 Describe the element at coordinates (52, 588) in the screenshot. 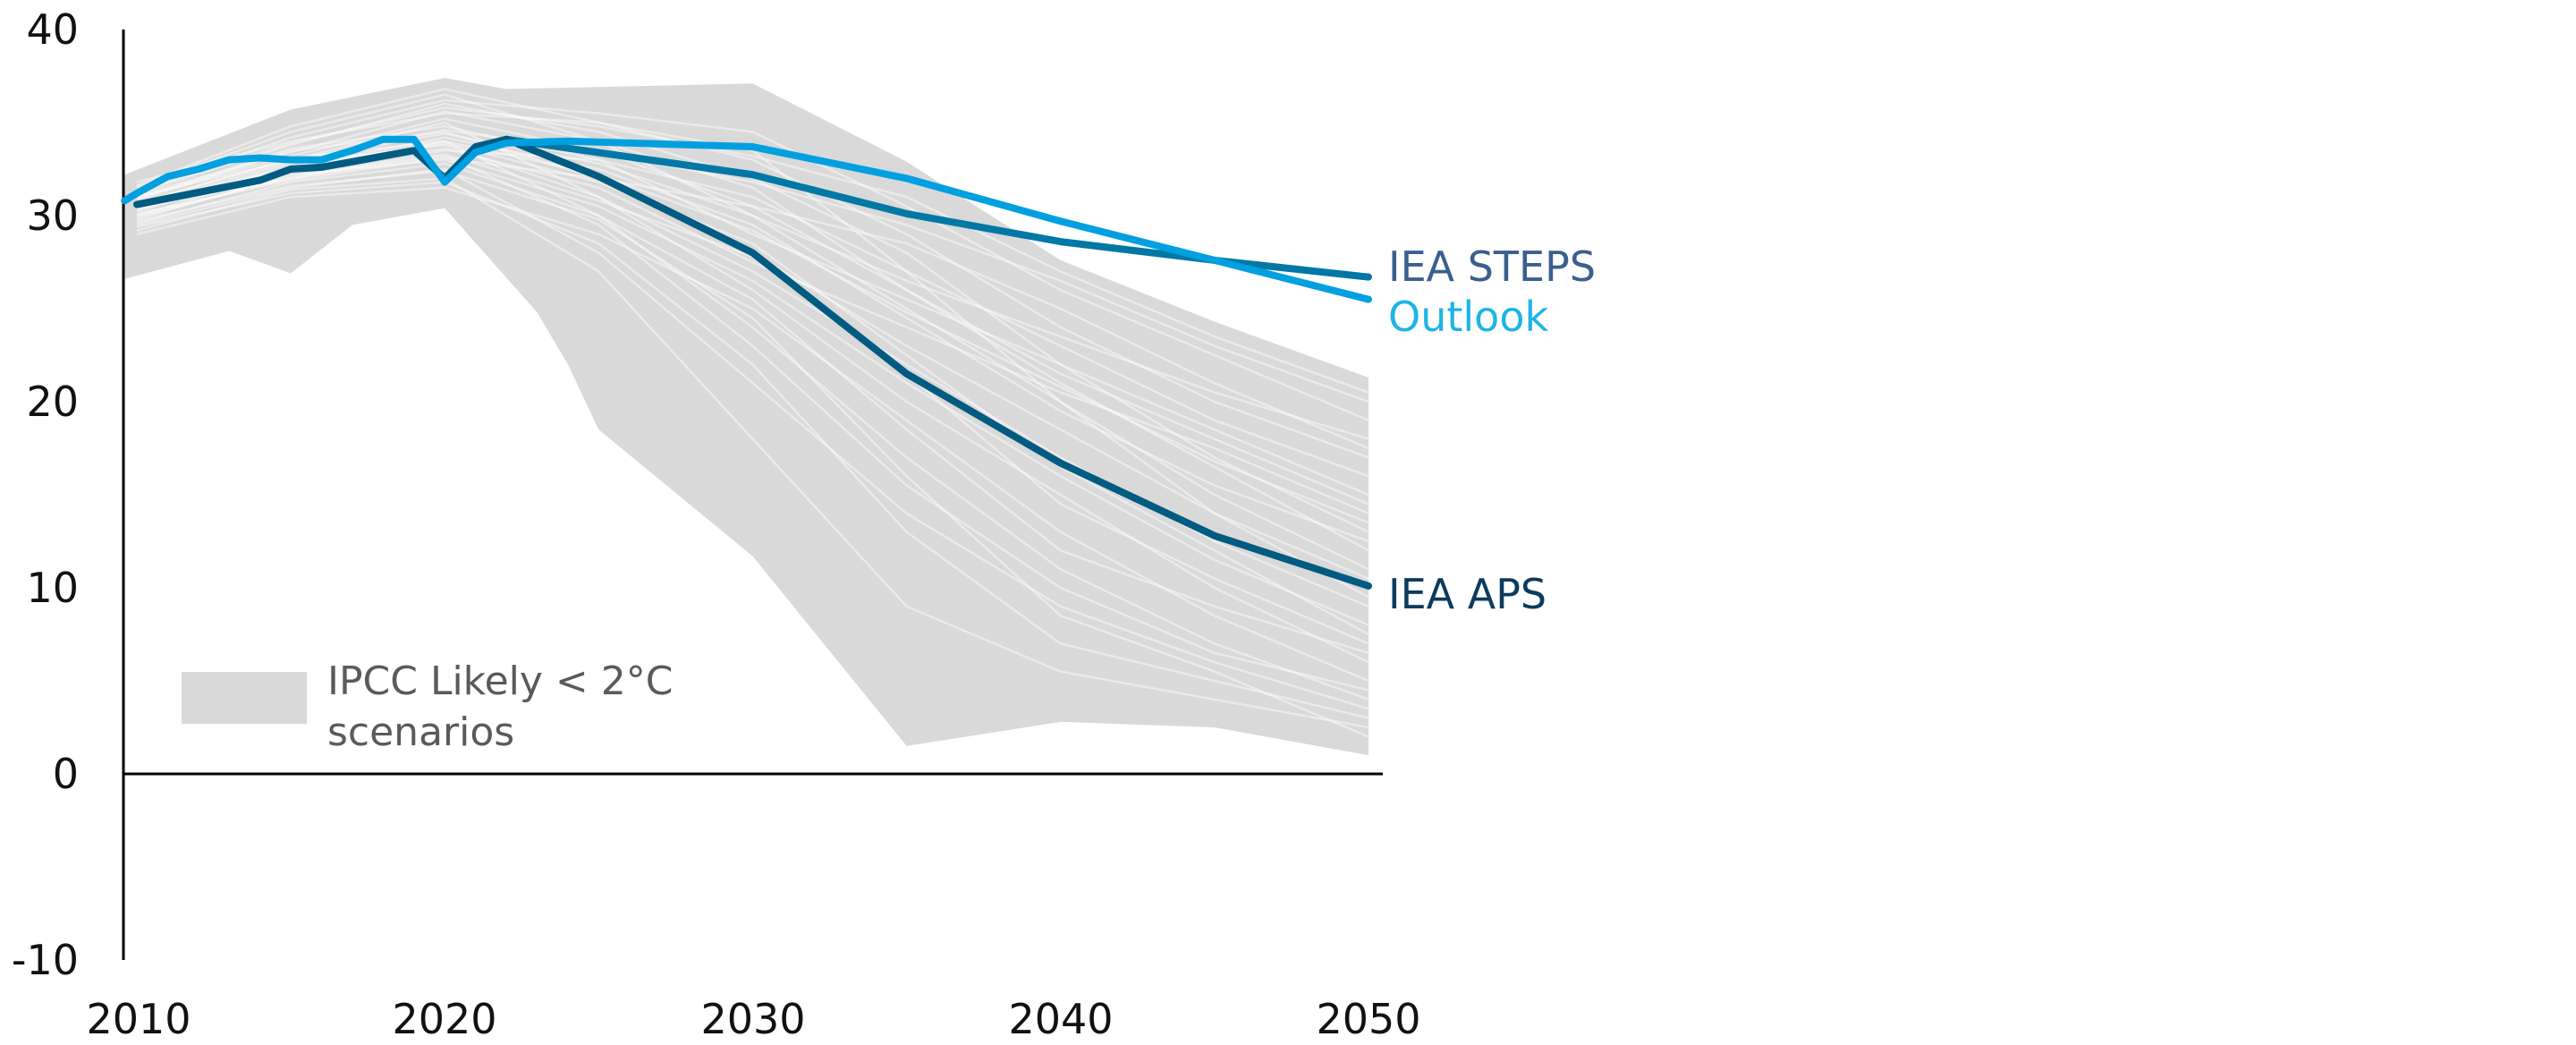

I see `y-tick-label: 10` at that location.